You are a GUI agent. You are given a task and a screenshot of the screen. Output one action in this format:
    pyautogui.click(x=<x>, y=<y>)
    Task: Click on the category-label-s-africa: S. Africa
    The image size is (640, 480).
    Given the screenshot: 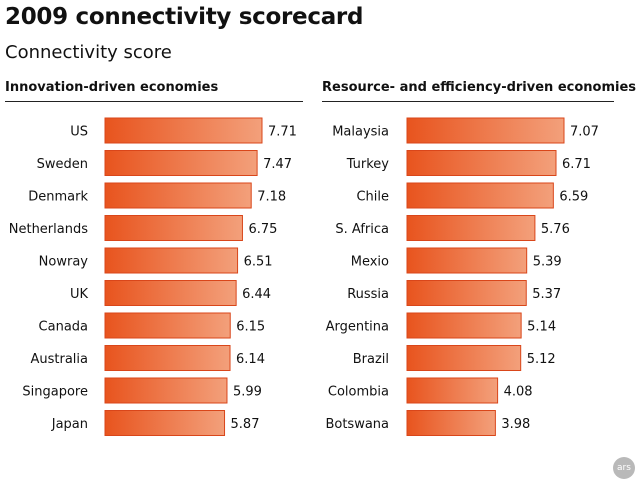 What is the action you would take?
    pyautogui.click(x=362, y=229)
    